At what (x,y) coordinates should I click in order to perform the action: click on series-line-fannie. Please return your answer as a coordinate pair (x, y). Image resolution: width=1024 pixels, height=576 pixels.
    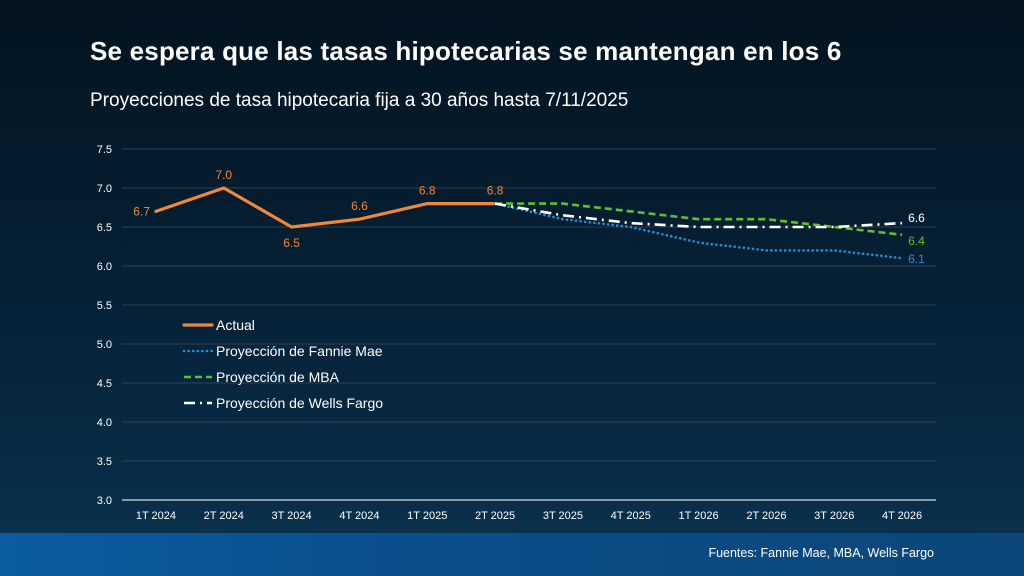
    Looking at the image, I should click on (698, 231).